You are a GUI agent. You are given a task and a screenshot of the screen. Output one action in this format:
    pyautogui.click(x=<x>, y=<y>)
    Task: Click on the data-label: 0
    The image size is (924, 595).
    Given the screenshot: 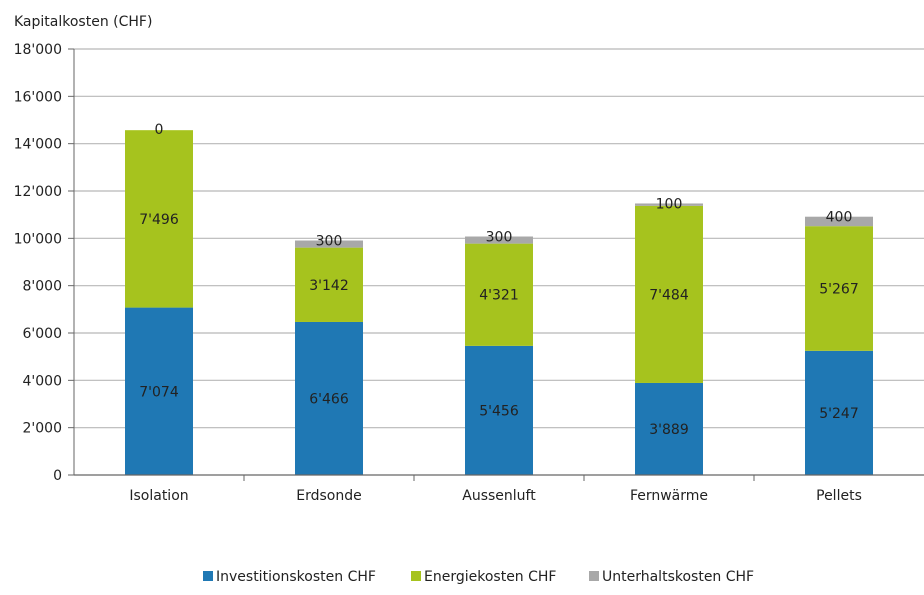 What is the action you would take?
    pyautogui.click(x=159, y=130)
    